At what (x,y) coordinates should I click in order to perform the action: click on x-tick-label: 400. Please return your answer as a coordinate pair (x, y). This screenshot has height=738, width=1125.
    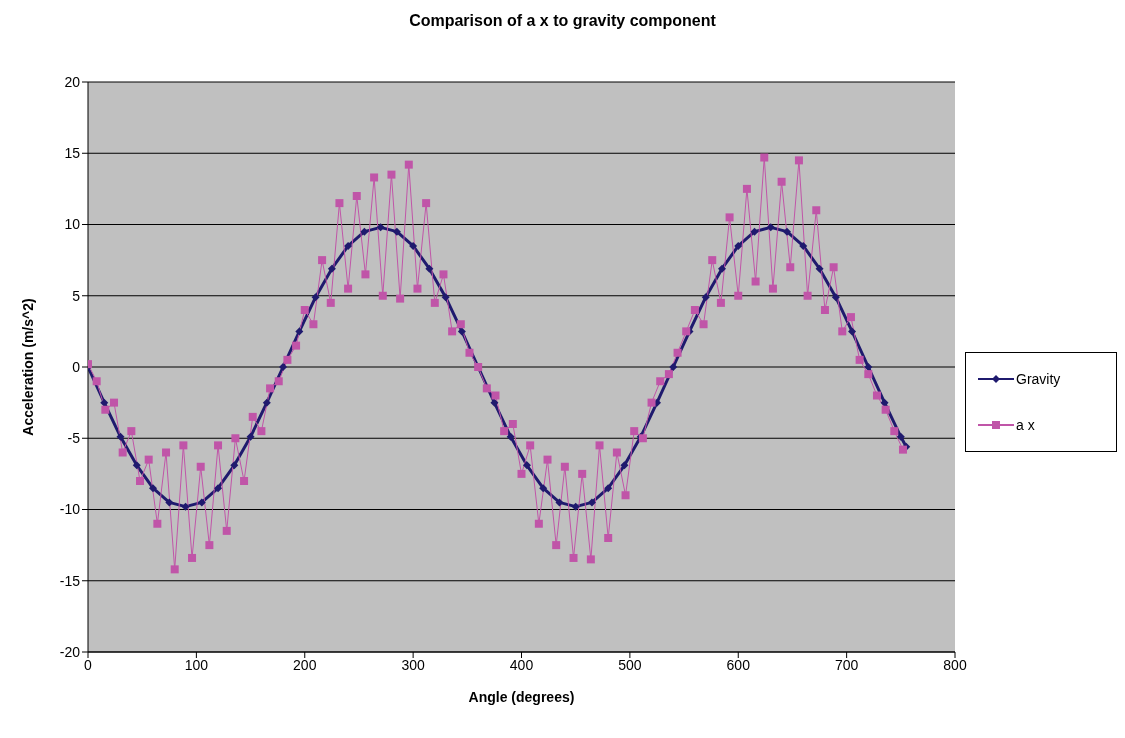
    Looking at the image, I should click on (521, 664).